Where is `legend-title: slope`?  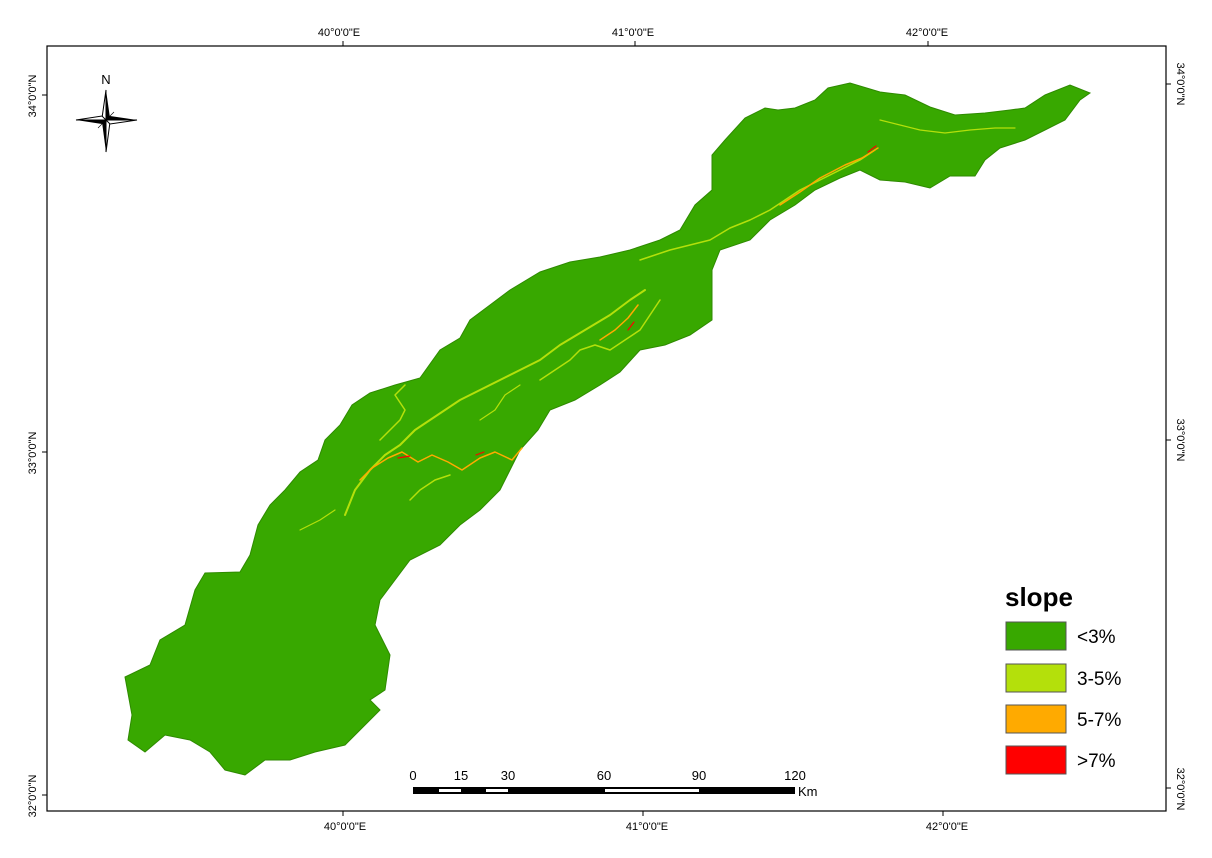 legend-title: slope is located at coordinates (1039, 597).